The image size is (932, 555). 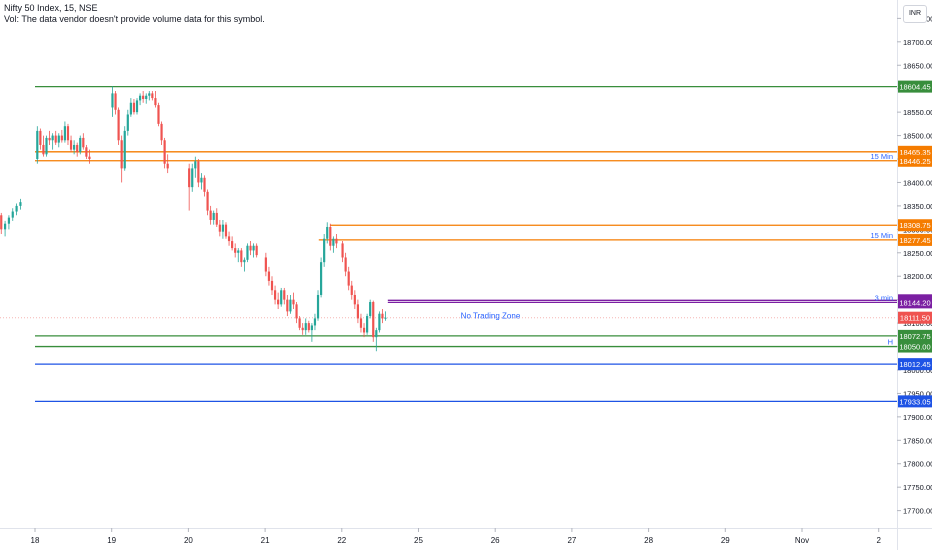 What do you see at coordinates (917, 206) in the screenshot?
I see `price-tick-label: 18350.00` at bounding box center [917, 206].